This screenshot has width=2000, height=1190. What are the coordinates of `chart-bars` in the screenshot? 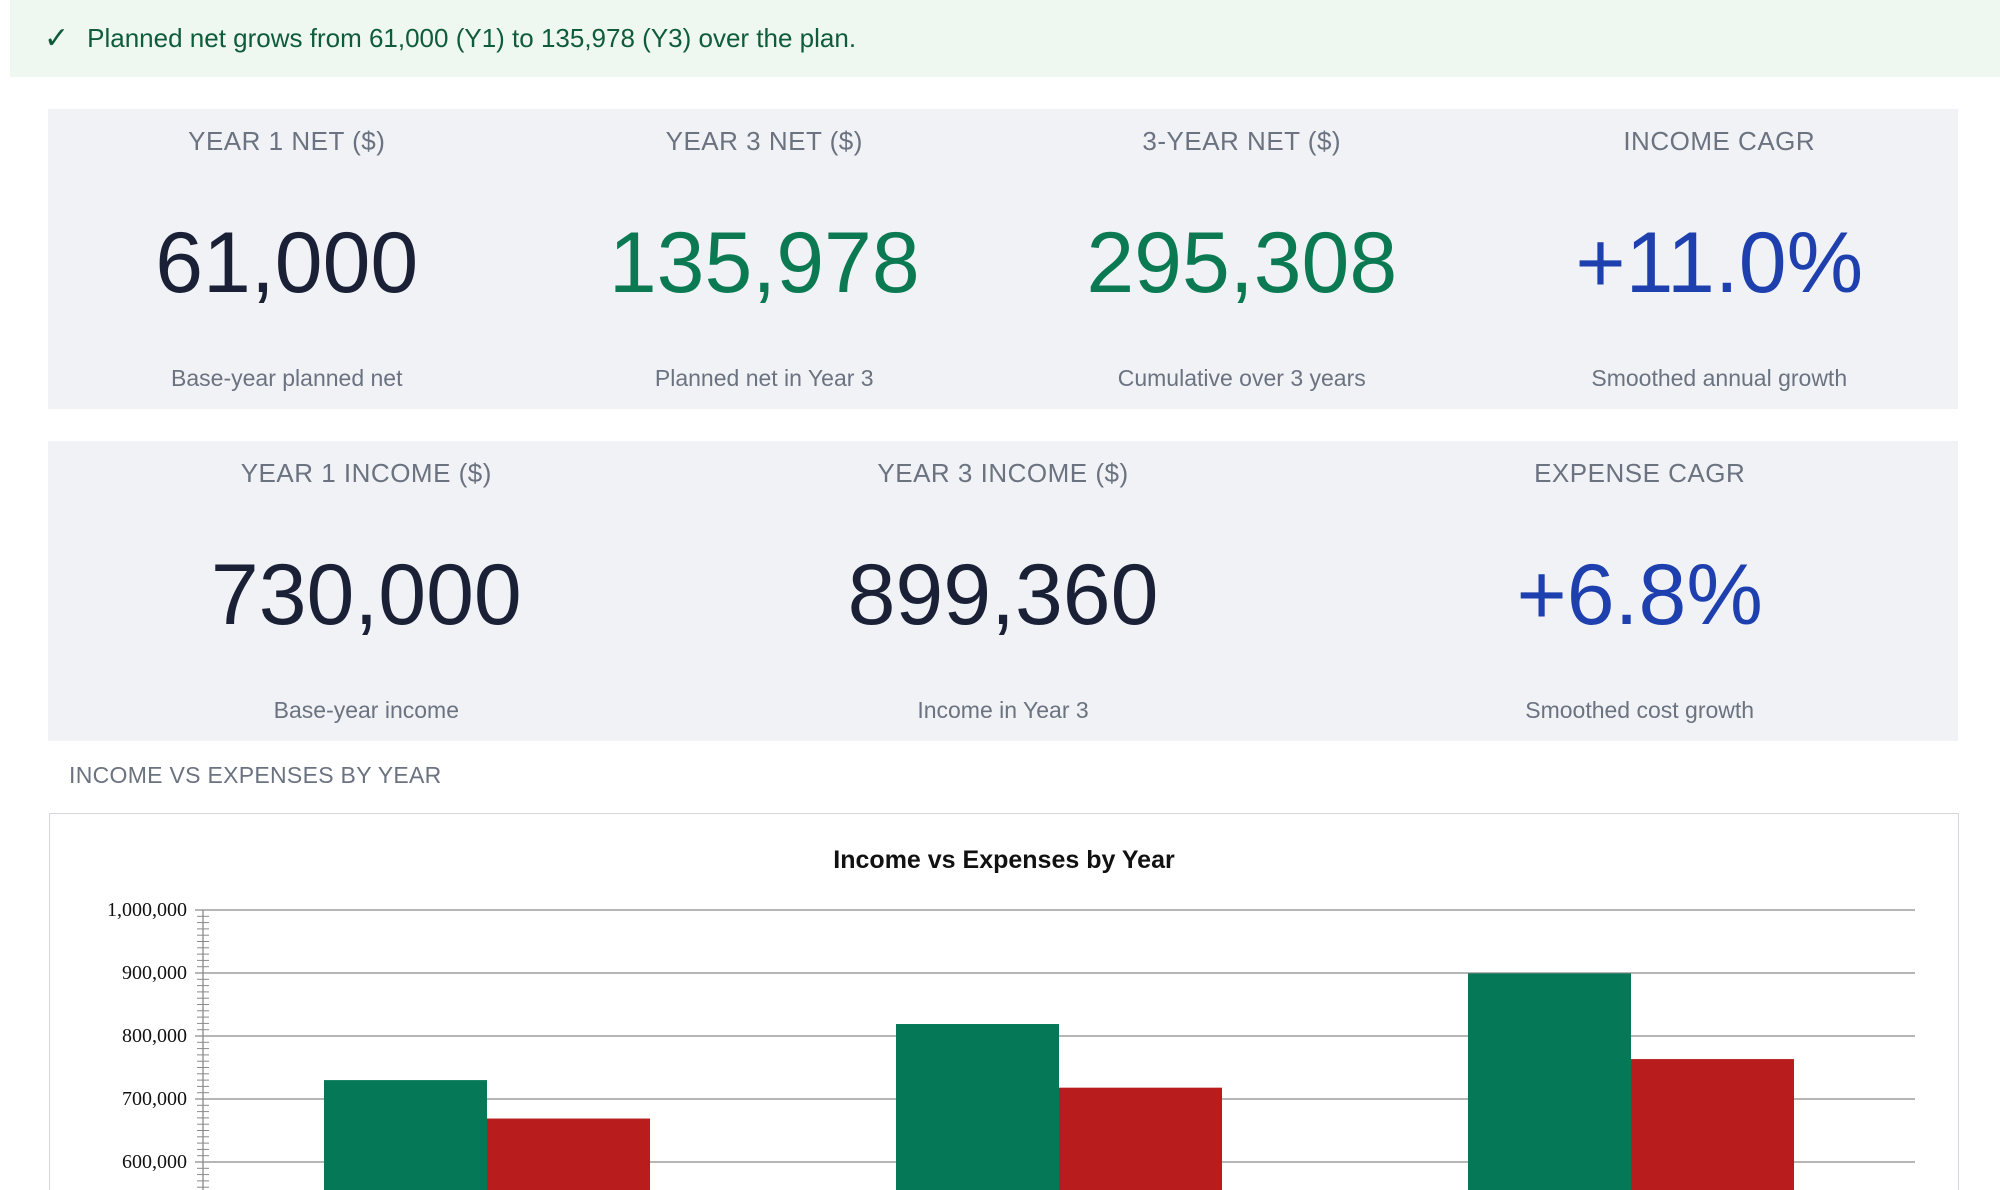 It's located at (1059, 1081).